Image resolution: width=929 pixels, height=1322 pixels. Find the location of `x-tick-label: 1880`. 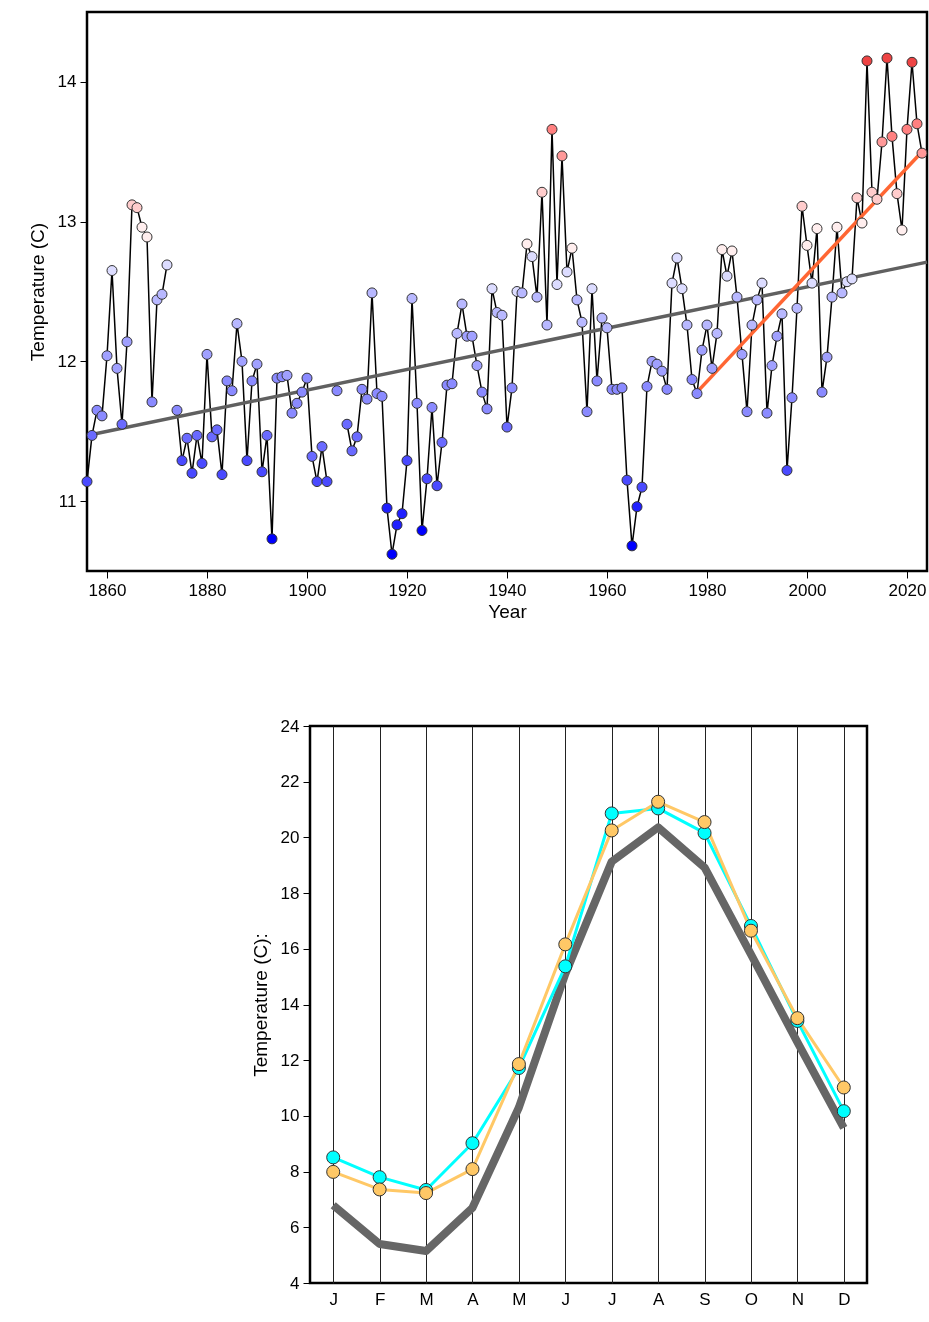

x-tick-label: 1880 is located at coordinates (207, 590).